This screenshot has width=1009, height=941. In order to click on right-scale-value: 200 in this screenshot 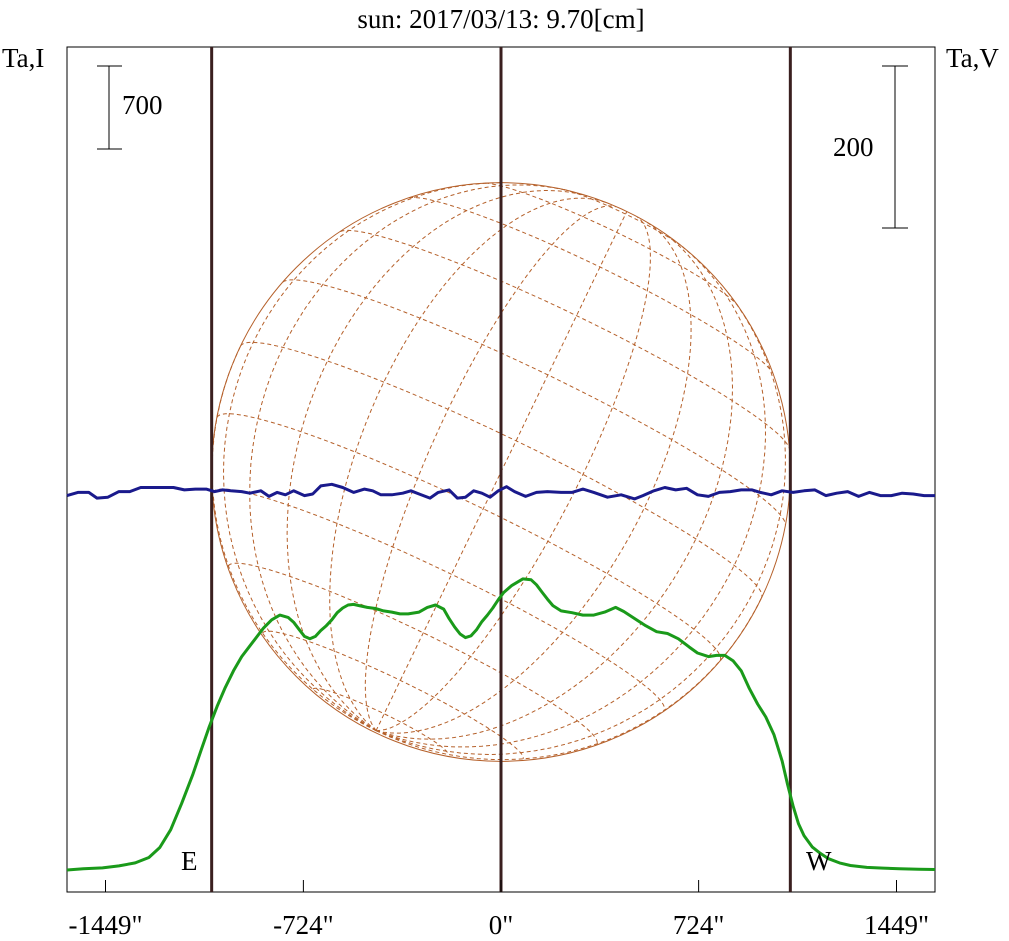, I will do `click(853, 147)`.